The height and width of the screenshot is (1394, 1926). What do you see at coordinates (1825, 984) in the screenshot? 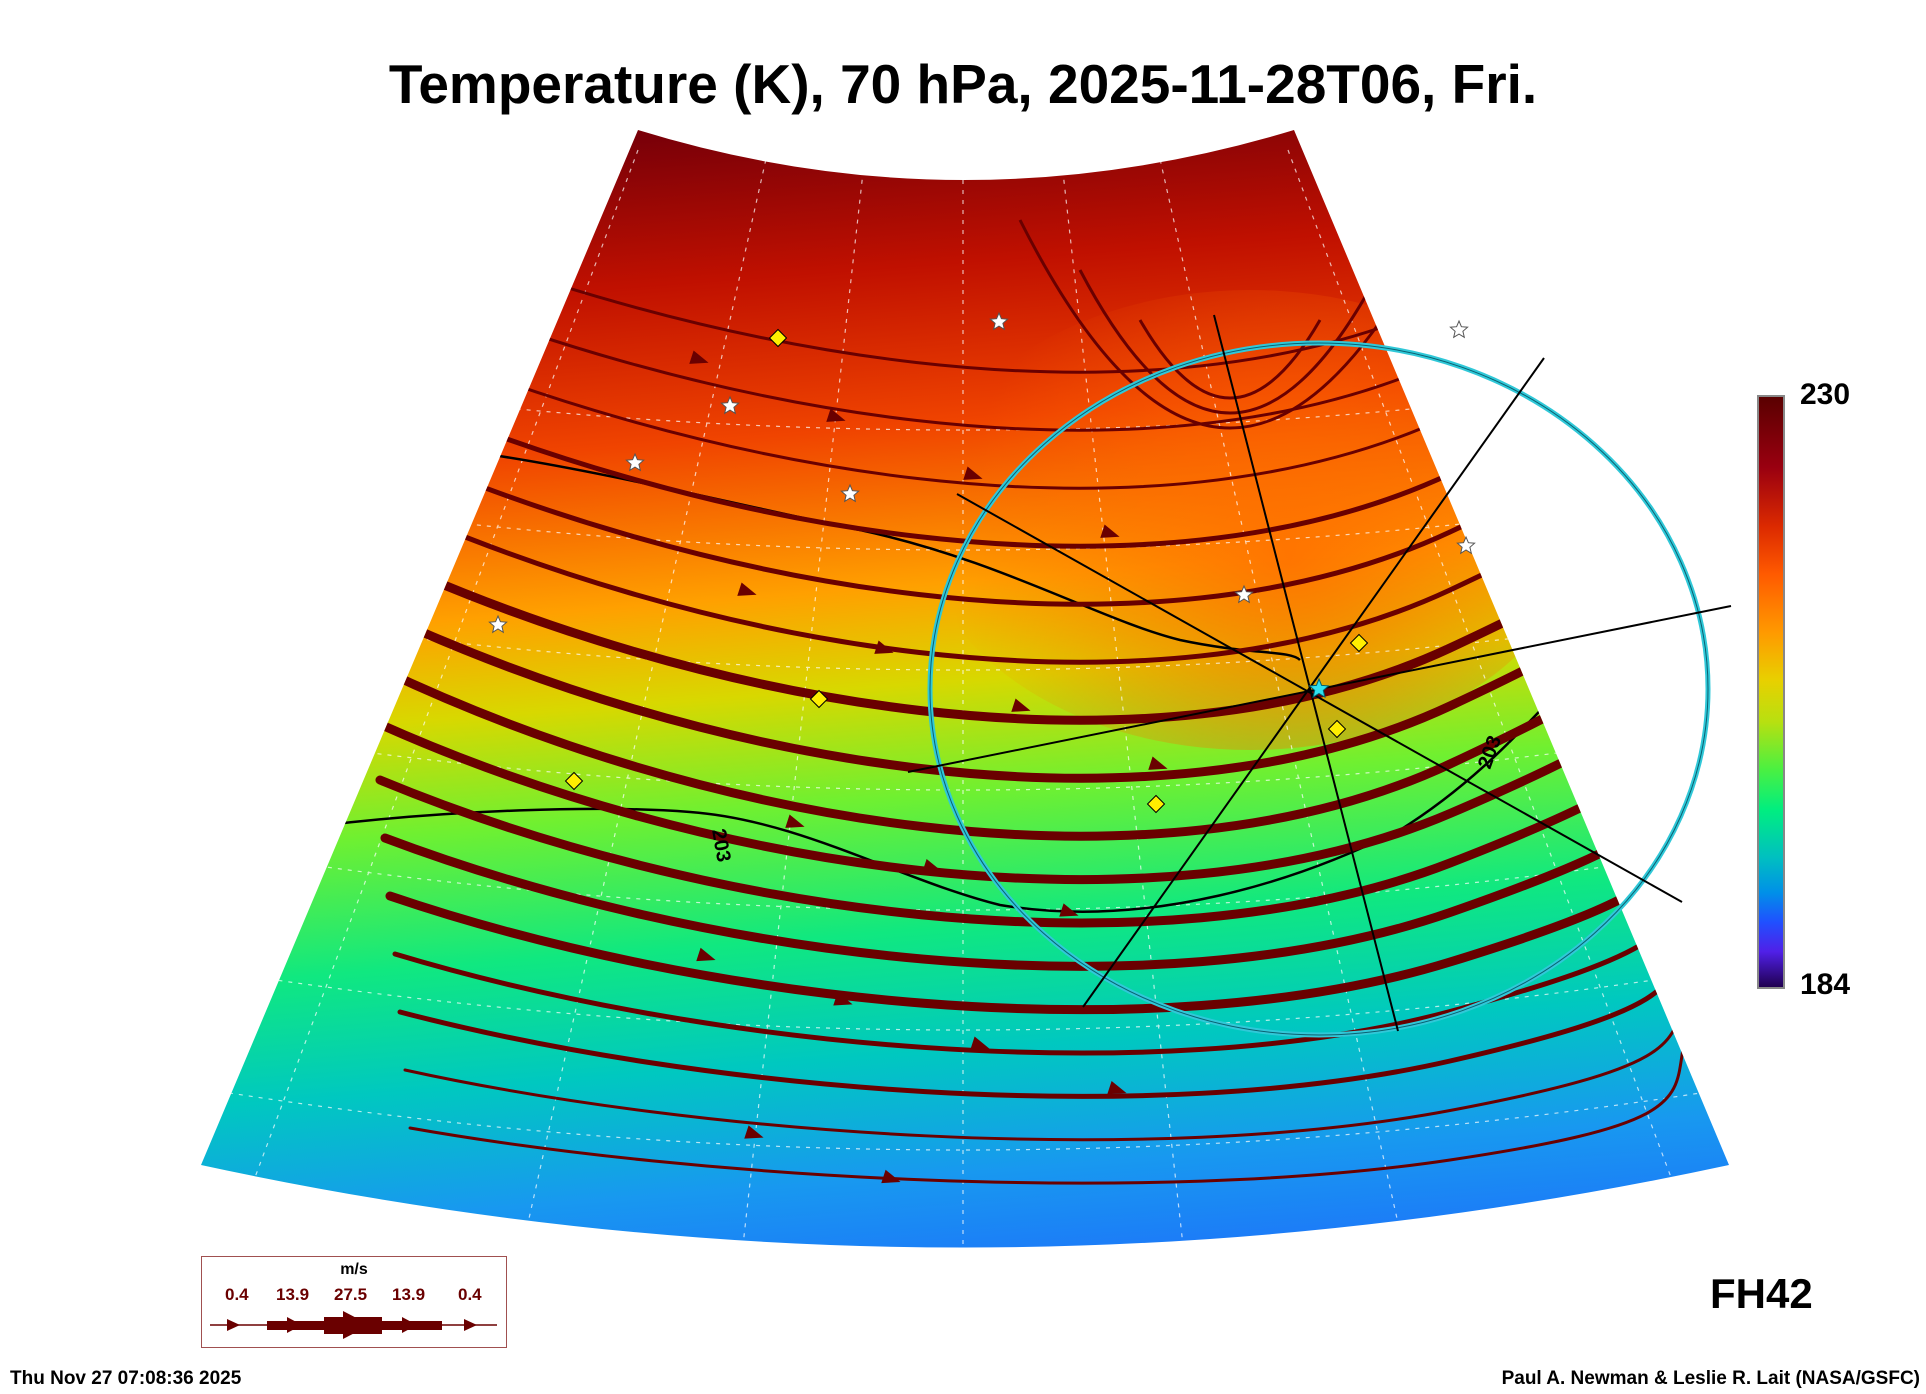
I see `colorbar-min: 184` at bounding box center [1825, 984].